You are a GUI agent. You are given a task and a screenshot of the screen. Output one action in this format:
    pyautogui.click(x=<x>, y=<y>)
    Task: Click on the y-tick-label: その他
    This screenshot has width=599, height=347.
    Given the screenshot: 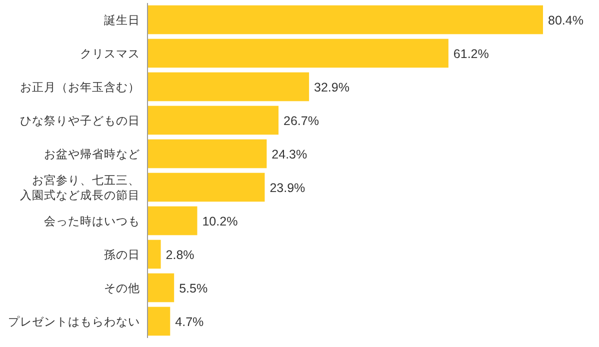 What is the action you would take?
    pyautogui.click(x=122, y=287)
    